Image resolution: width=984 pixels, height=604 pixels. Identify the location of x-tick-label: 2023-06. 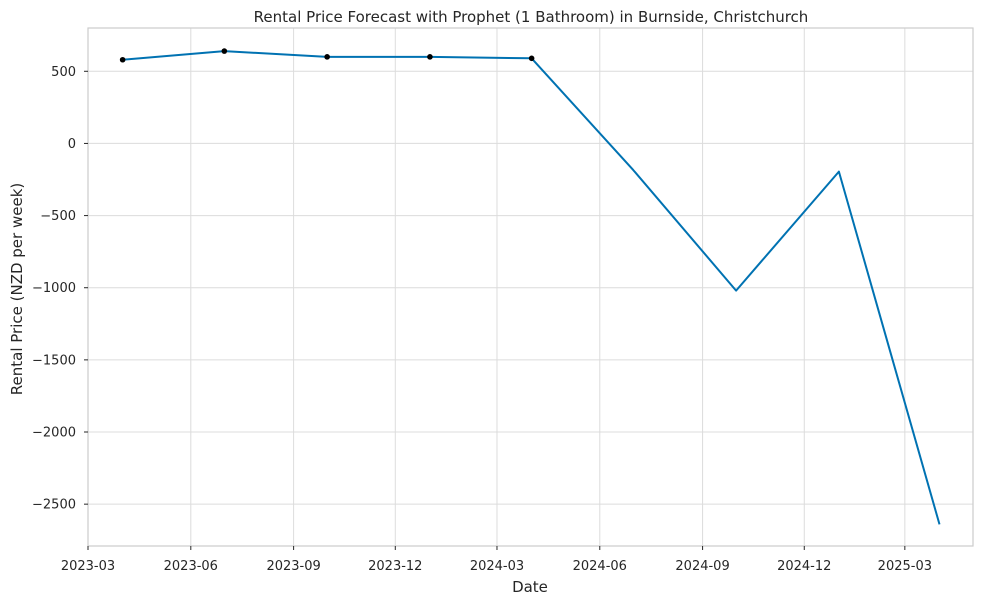
(191, 566).